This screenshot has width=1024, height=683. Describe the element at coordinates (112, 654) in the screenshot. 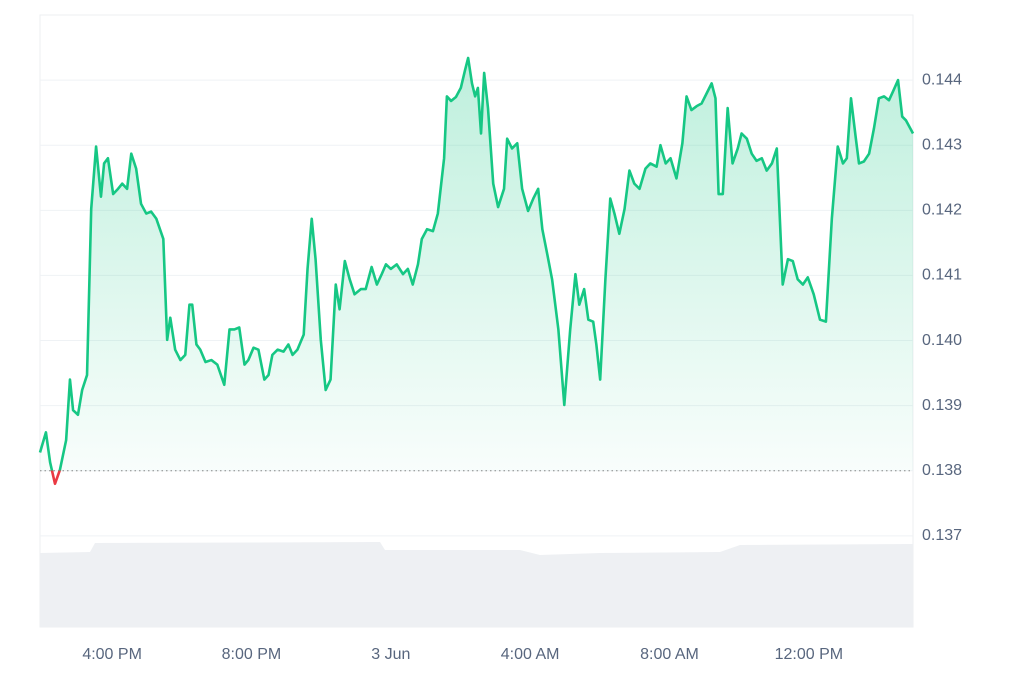

I see `x-tick-label: 4:00 PM` at that location.